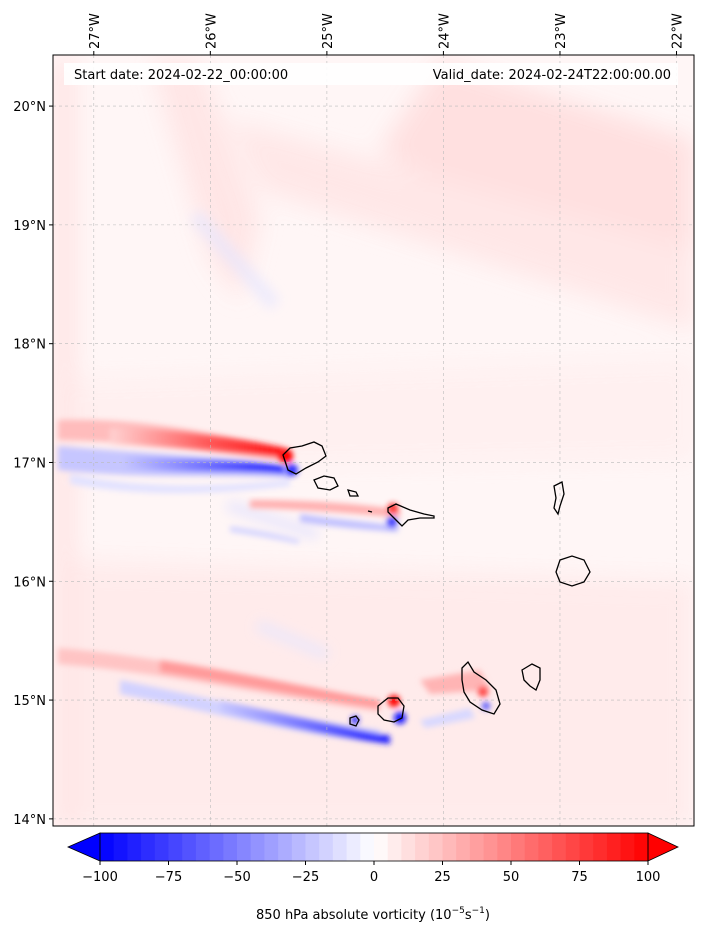 This screenshot has height=936, width=703. I want to click on colorbar-tick-label: 75, so click(579, 877).